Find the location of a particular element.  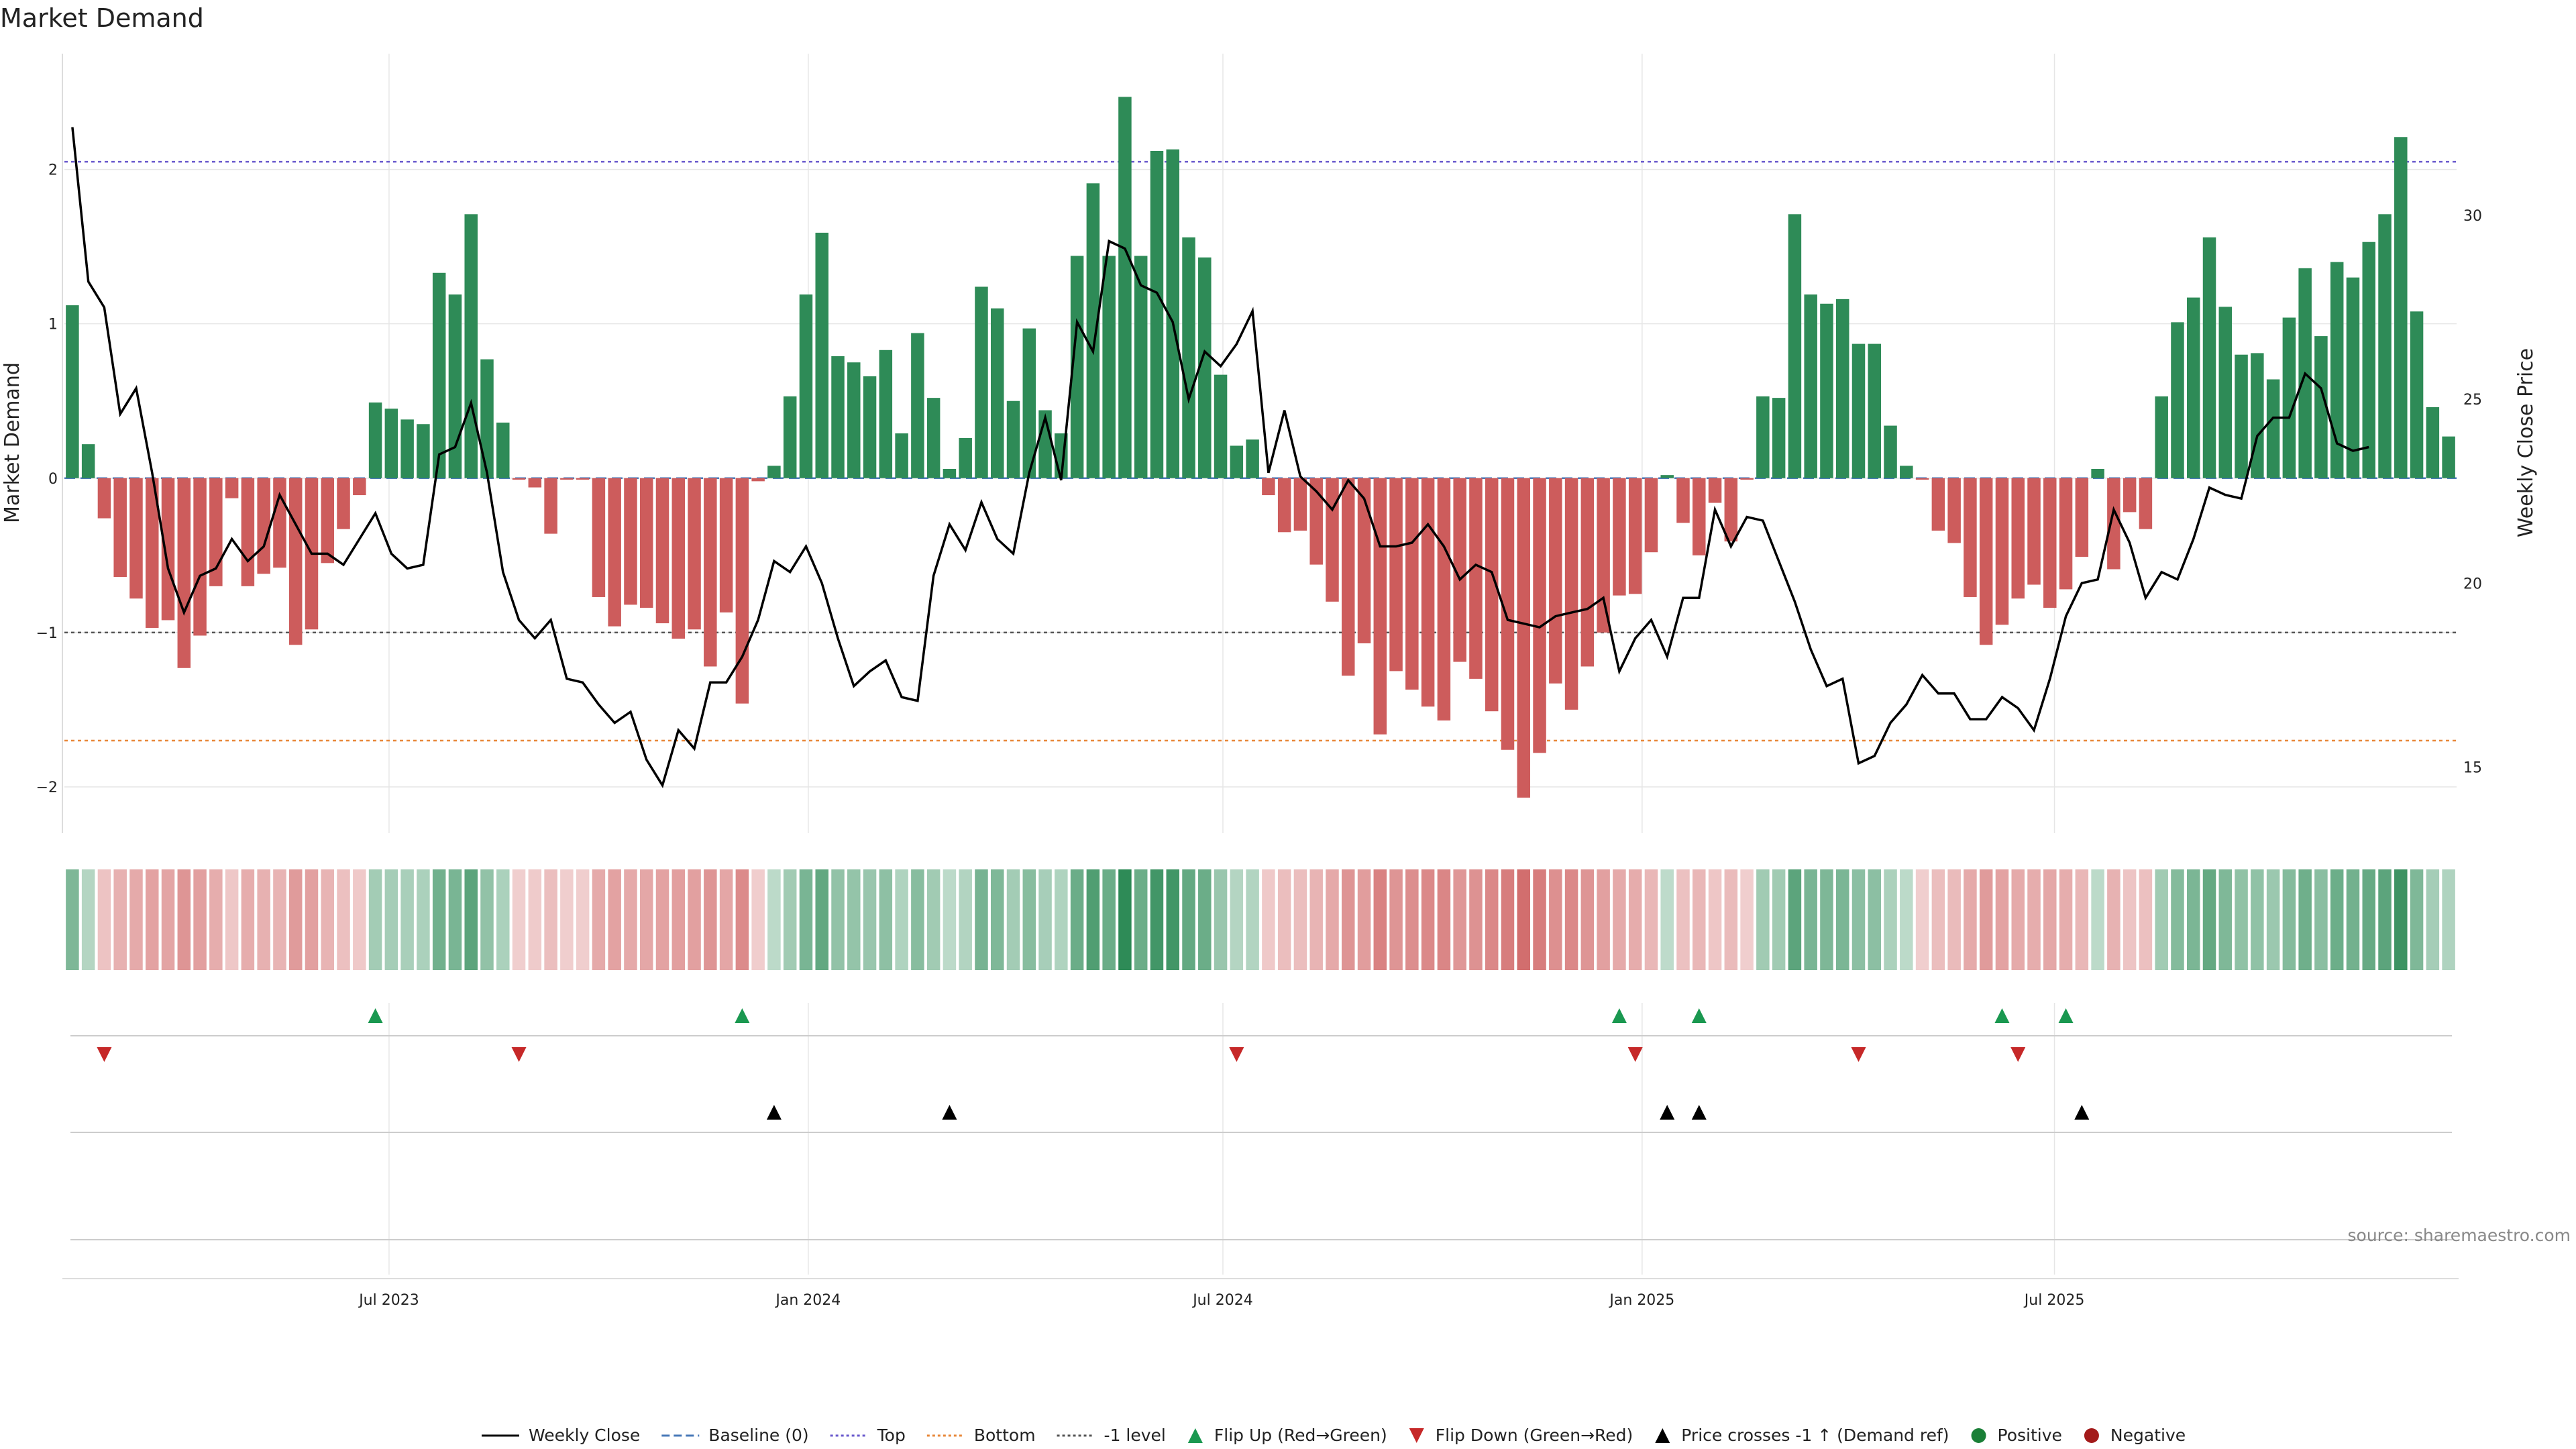

legend-label: Top is located at coordinates (891, 1435).